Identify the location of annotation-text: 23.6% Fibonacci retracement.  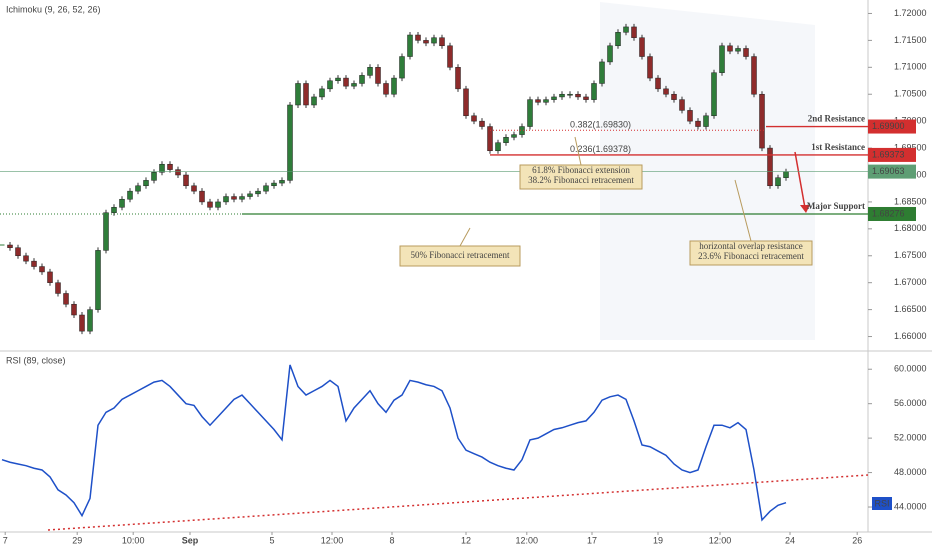
(751, 256).